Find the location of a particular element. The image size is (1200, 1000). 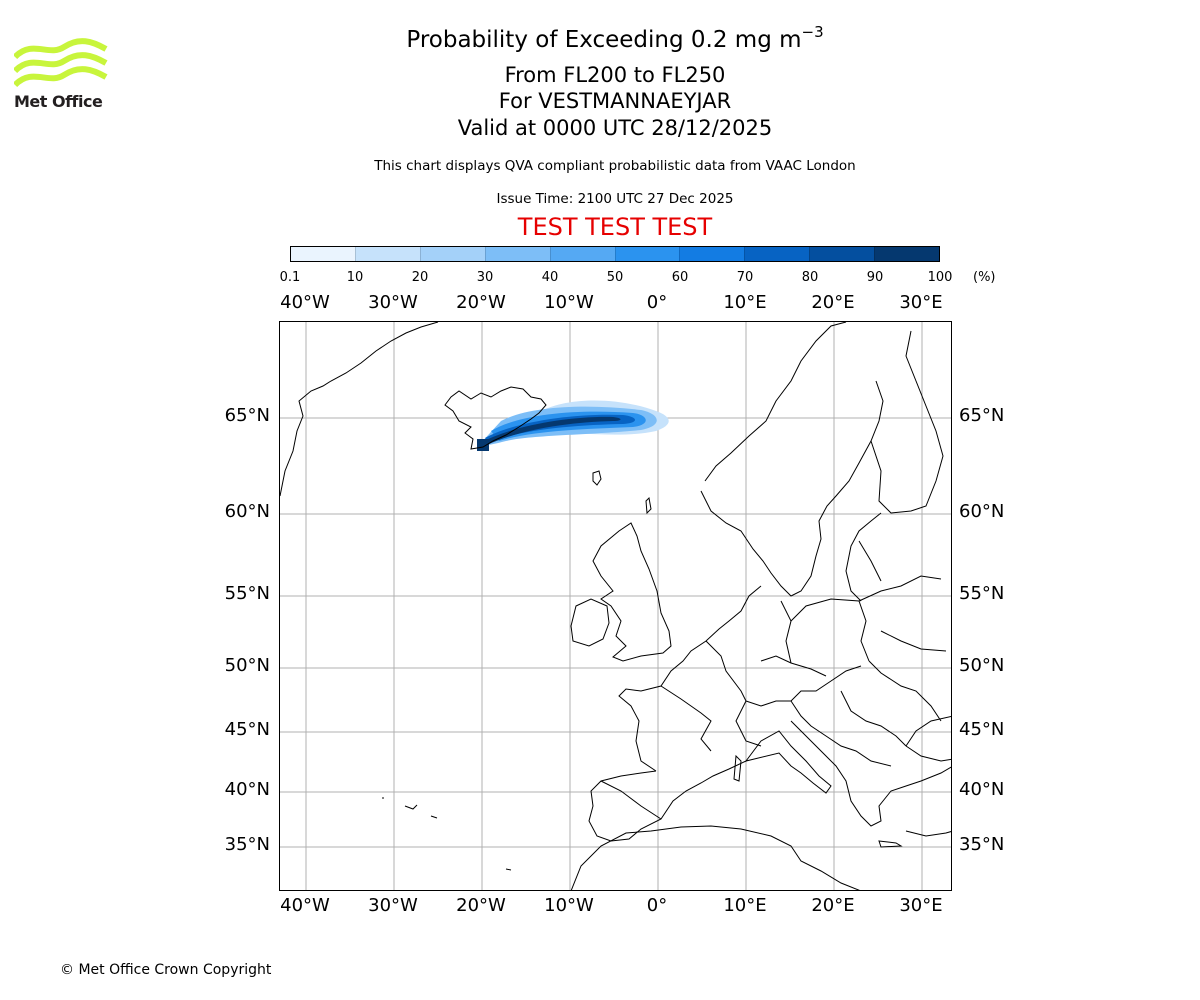

country-borders is located at coordinates (773, 680).